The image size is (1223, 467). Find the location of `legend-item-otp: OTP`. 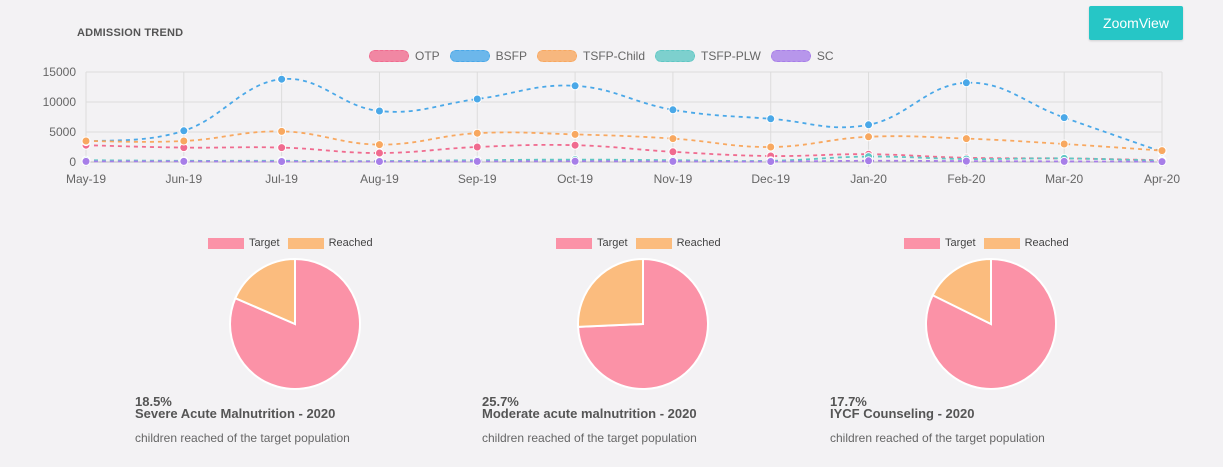

legend-item-otp: OTP is located at coordinates (404, 56).